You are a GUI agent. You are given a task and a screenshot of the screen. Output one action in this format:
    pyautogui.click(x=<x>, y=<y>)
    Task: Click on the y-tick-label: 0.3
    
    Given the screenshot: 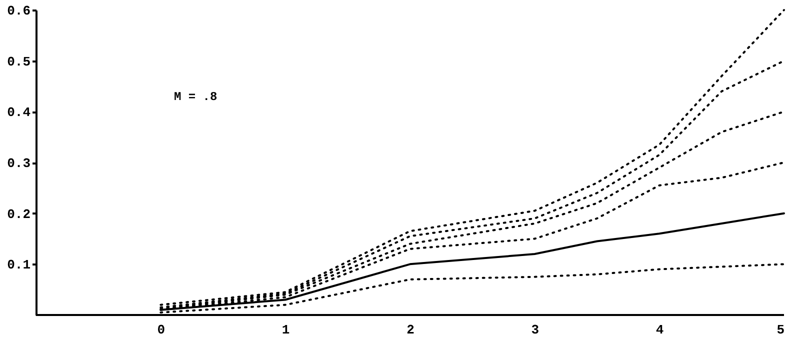 What is the action you would take?
    pyautogui.click(x=19, y=163)
    